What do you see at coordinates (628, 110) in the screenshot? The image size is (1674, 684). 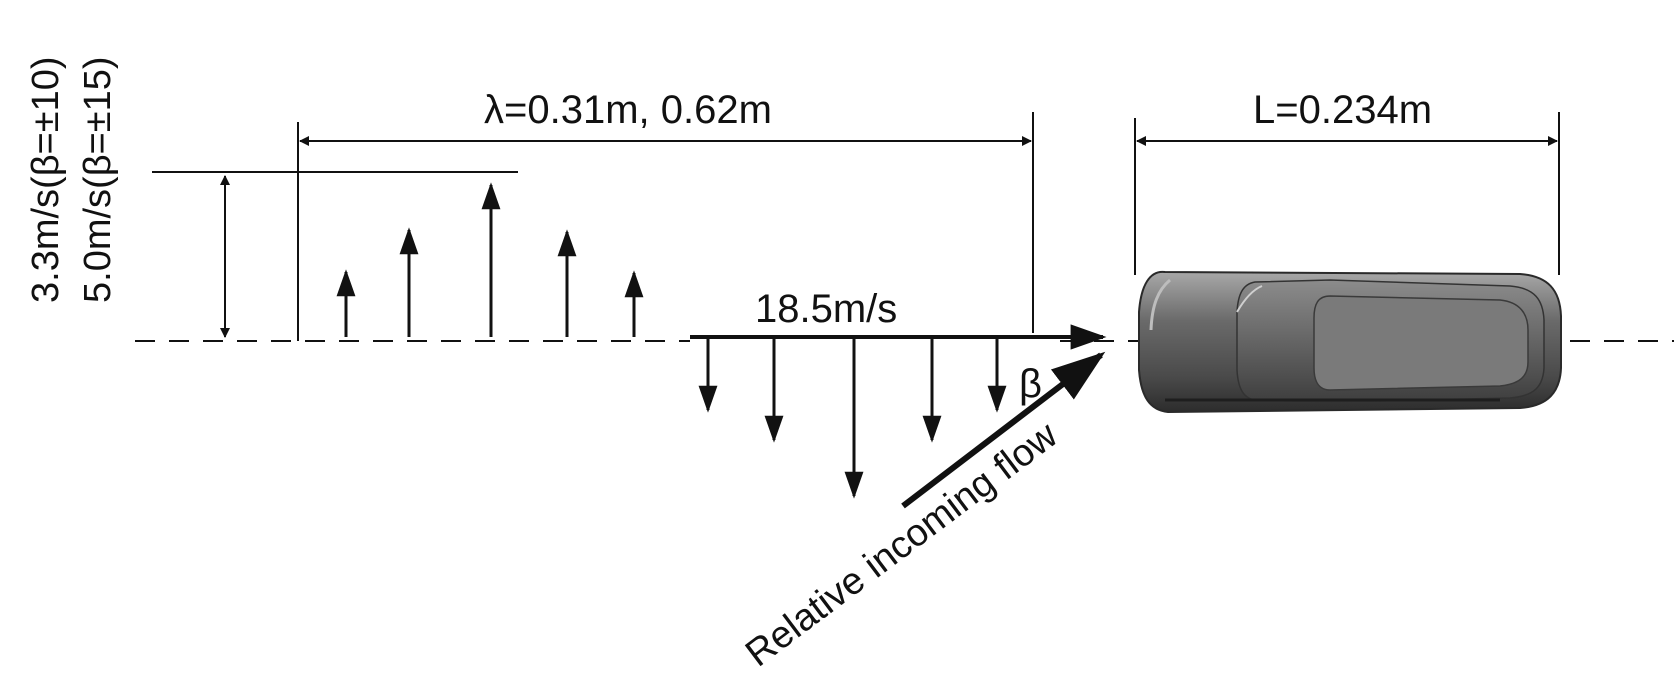 I see `wavelength-label: λ=0.31m, 0.62m` at bounding box center [628, 110].